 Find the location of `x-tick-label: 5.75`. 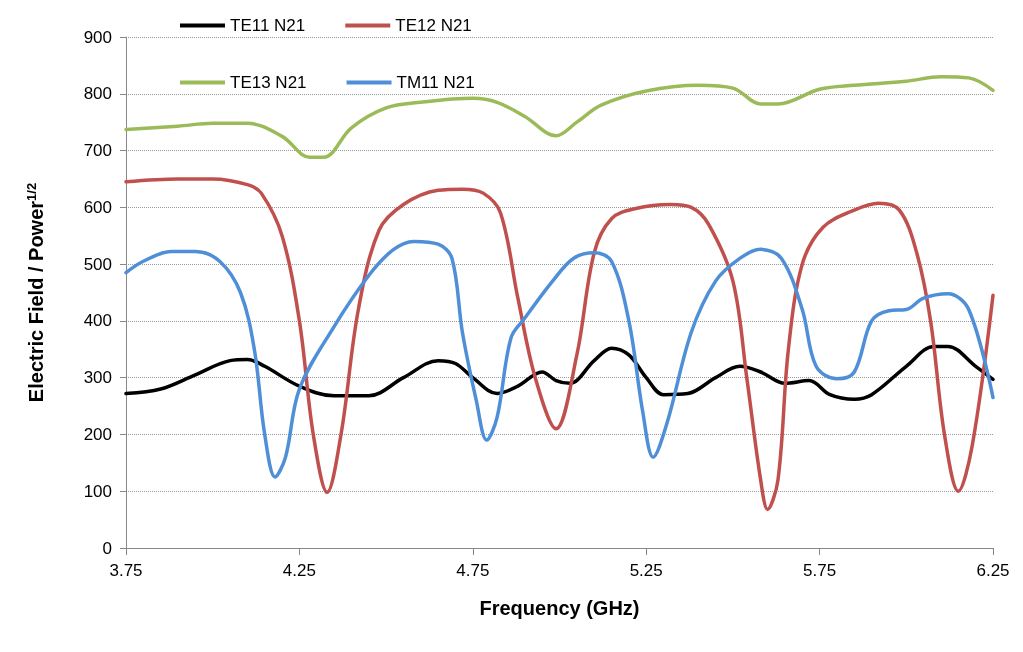

x-tick-label: 5.75 is located at coordinates (820, 570).